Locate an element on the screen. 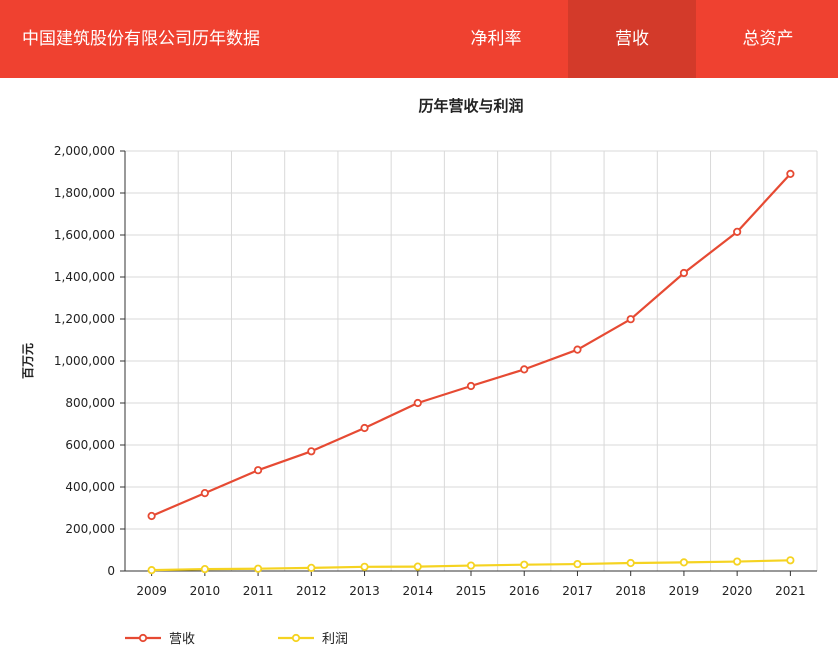 The height and width of the screenshot is (666, 838). y-tick-label: 600,000 is located at coordinates (90, 445).